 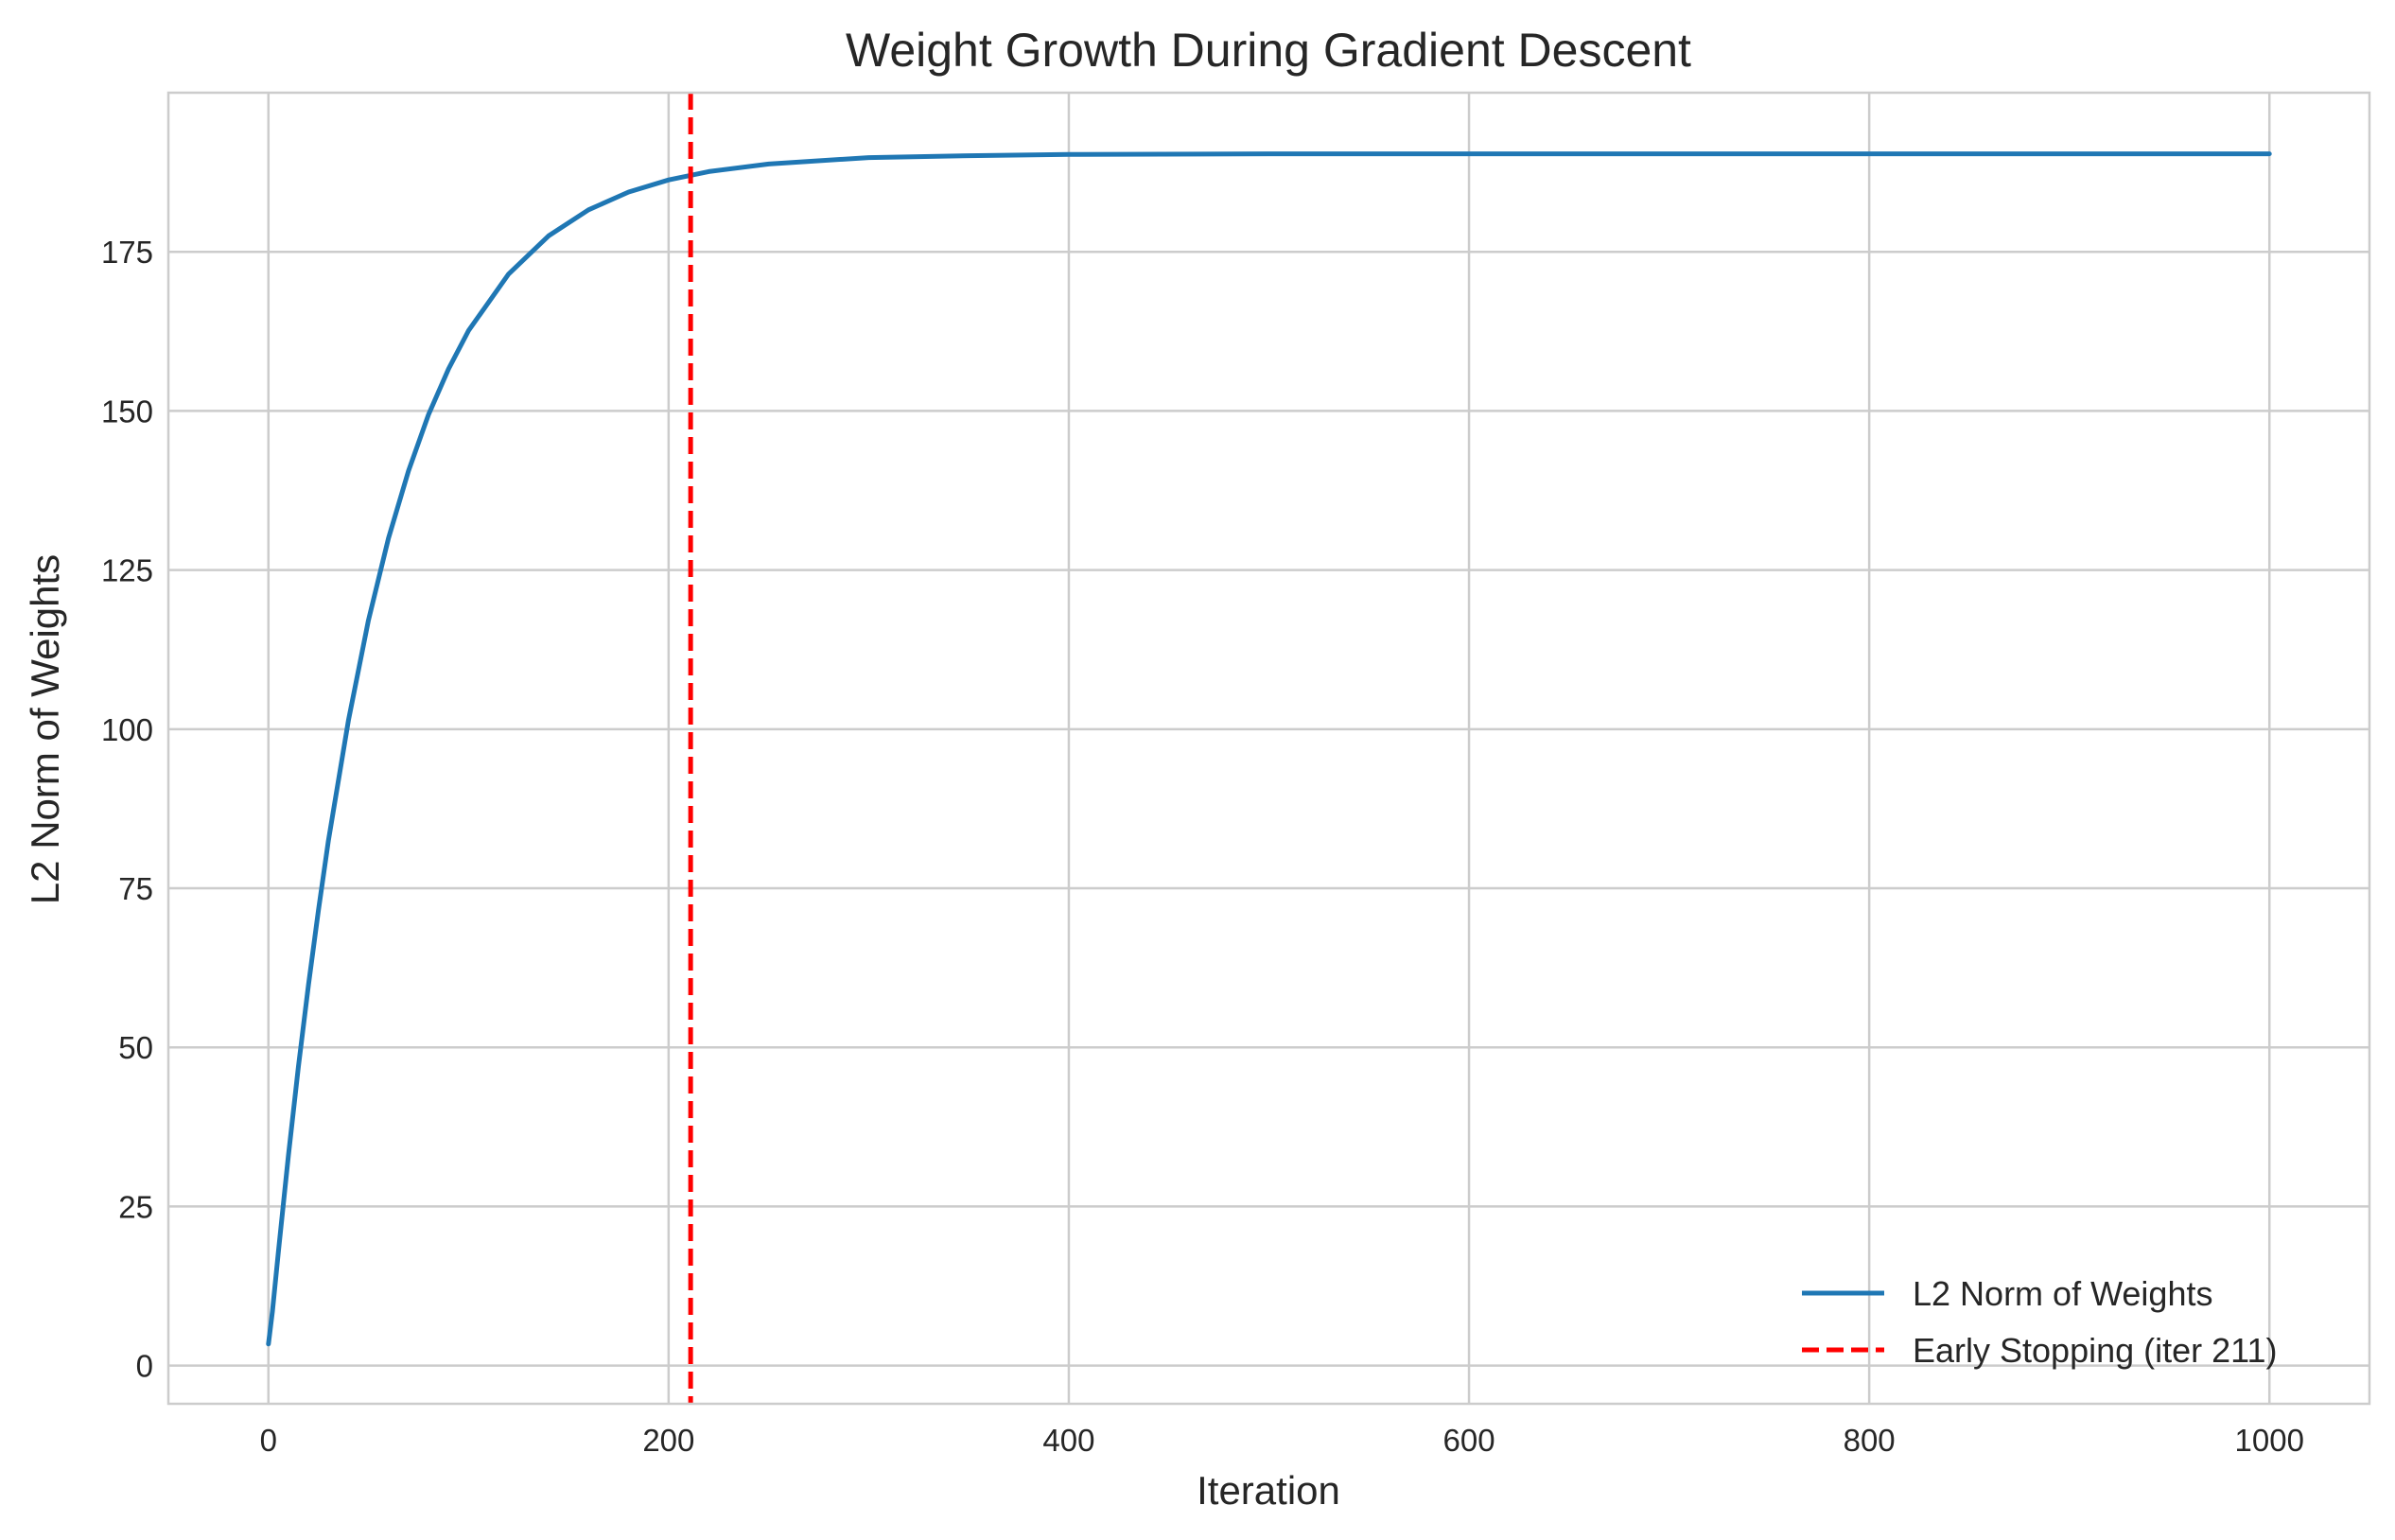 I want to click on x-tick-label-1000: 1000, so click(x=2269, y=1440).